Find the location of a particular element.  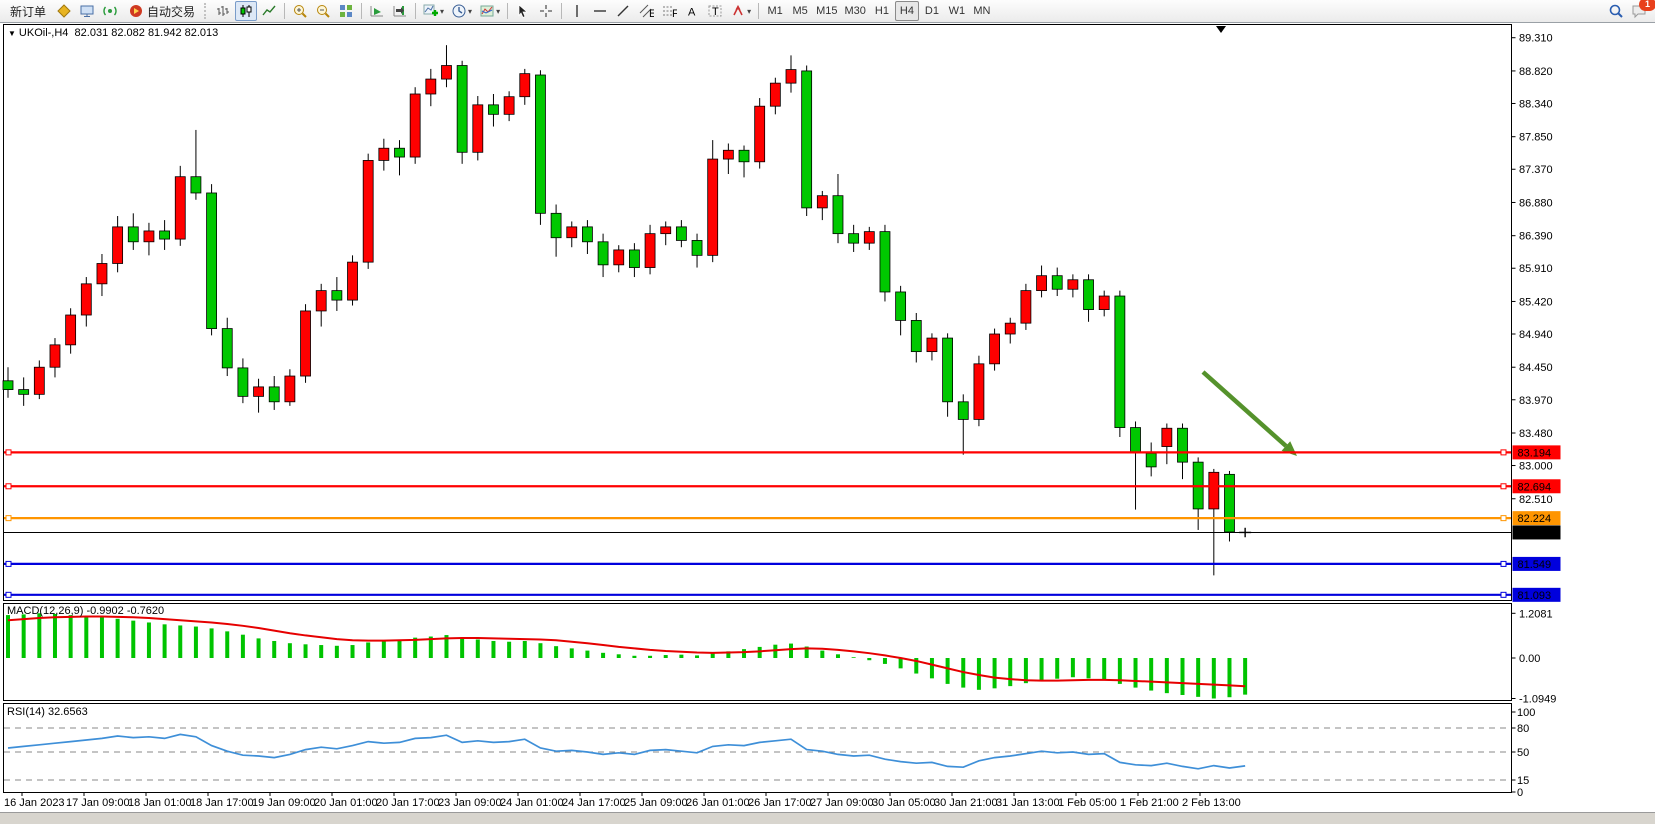

timeframe-button-MN: MN is located at coordinates (982, 11).